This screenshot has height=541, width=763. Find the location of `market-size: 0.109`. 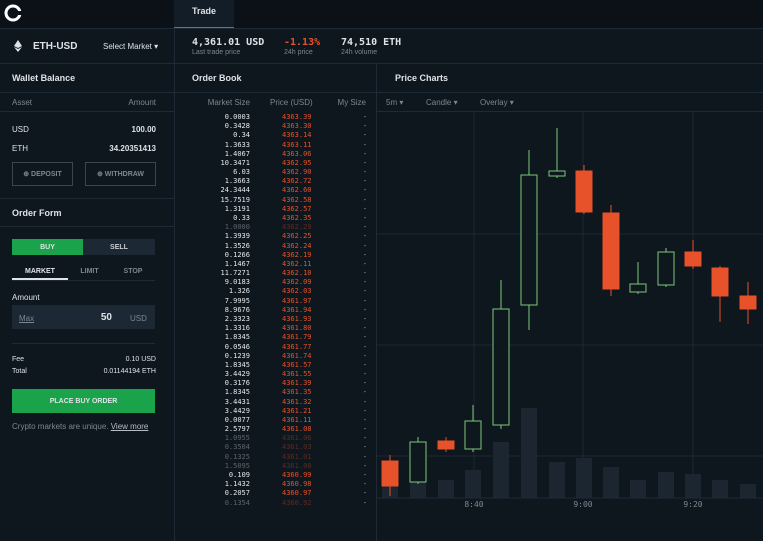

market-size: 0.109 is located at coordinates (239, 475).